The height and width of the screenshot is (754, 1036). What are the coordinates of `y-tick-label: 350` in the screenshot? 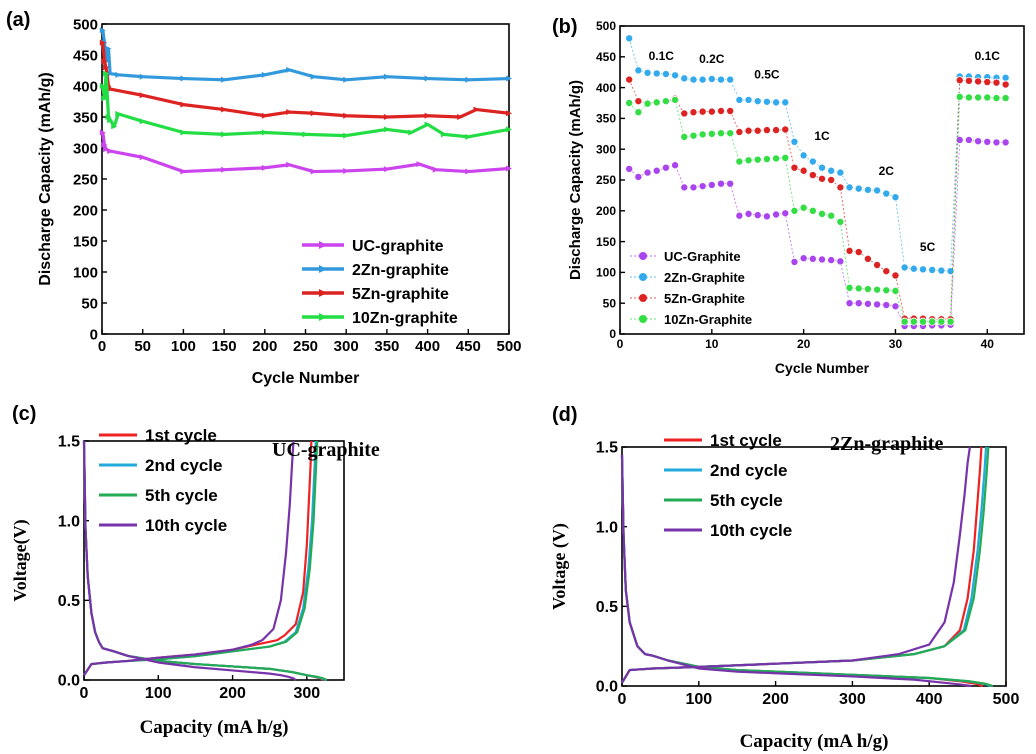 It's located at (85, 117).